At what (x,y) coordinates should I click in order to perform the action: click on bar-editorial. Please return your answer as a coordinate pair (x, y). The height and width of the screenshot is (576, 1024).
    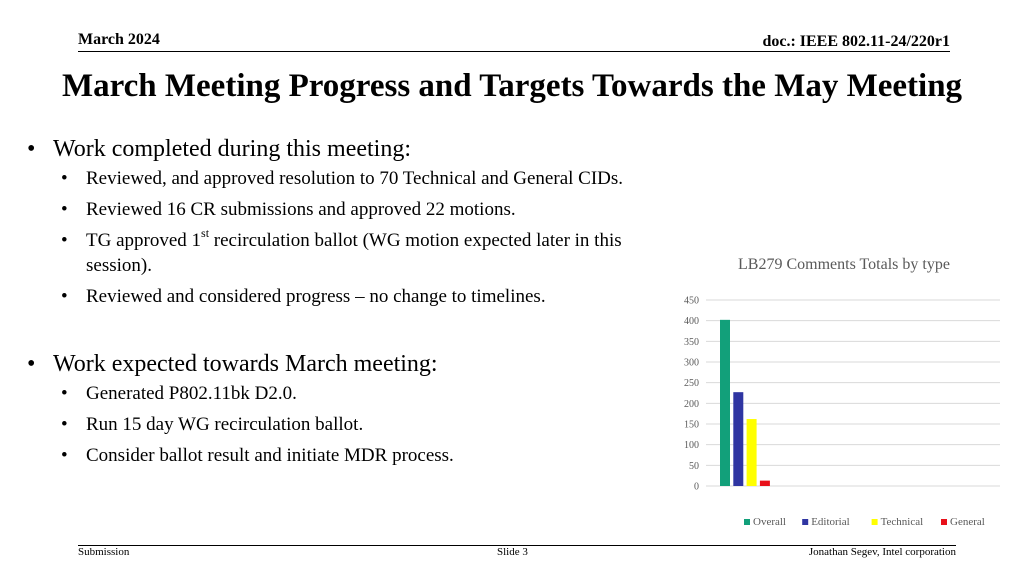
    Looking at the image, I should click on (738, 439).